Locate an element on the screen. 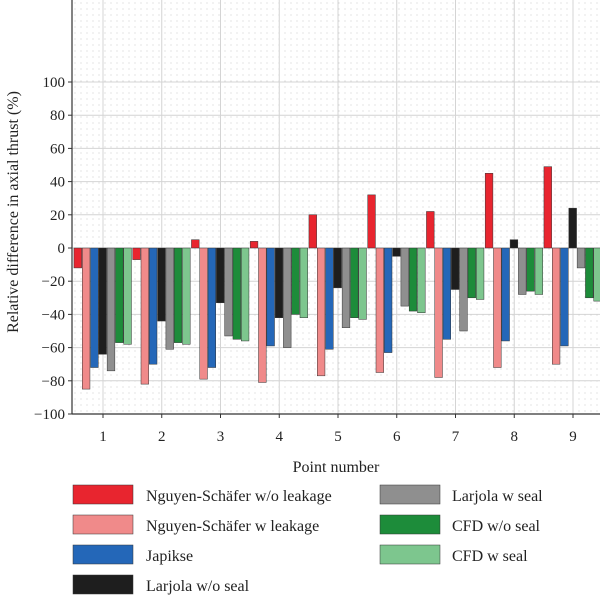 This screenshot has width=600, height=606. y-axis-label: Relative difference in axial thrust (%) is located at coordinates (13, 212).